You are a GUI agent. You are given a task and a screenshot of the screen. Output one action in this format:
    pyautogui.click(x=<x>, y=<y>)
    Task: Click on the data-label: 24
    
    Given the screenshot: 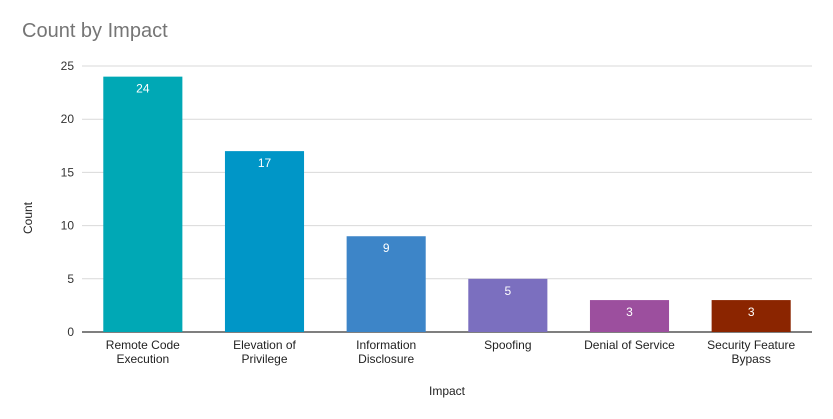 What is the action you would take?
    pyautogui.click(x=143, y=89)
    